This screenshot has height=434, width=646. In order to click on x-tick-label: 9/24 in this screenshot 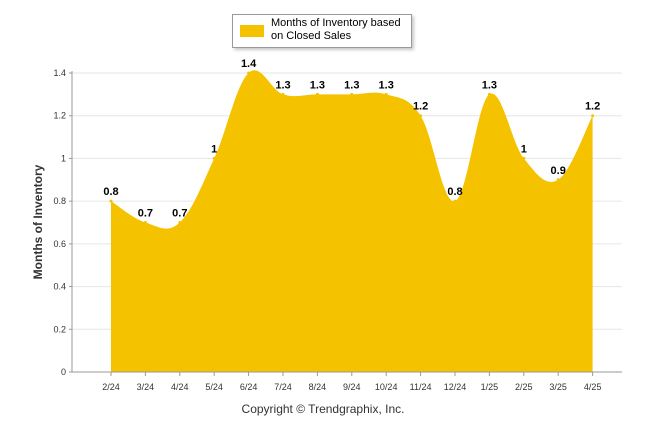, I will do `click(352, 387)`.